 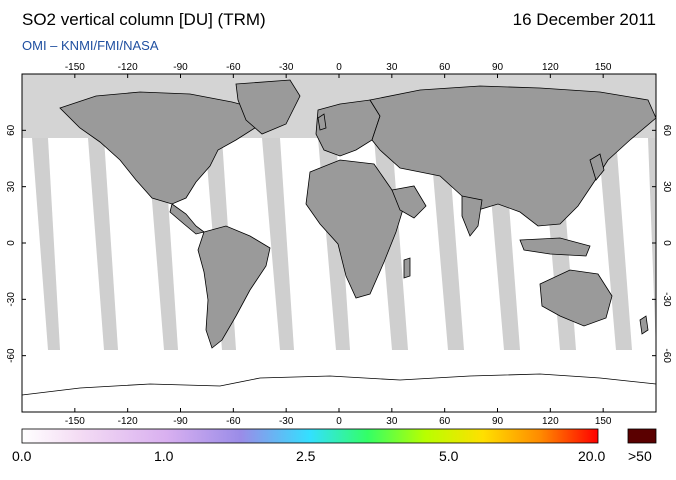 What do you see at coordinates (640, 456) in the screenshot?
I see `colorbar-overflow-label: >50` at bounding box center [640, 456].